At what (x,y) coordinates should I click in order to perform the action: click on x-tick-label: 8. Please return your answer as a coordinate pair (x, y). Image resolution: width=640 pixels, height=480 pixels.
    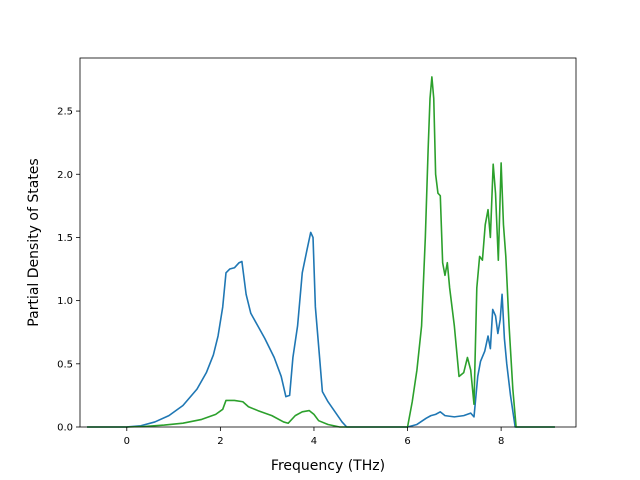
    Looking at the image, I should click on (501, 441).